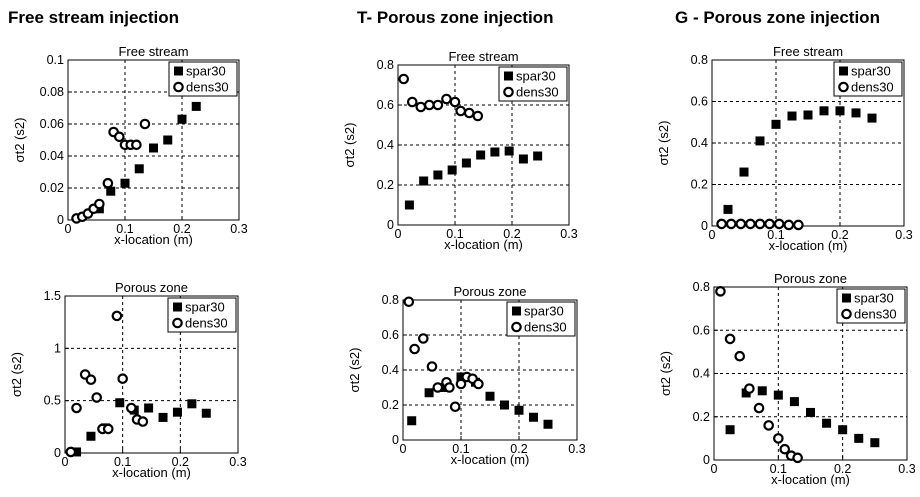 This screenshot has height=497, width=920. Describe the element at coordinates (153, 51) in the screenshot. I see `chart-title: Free stream` at that location.